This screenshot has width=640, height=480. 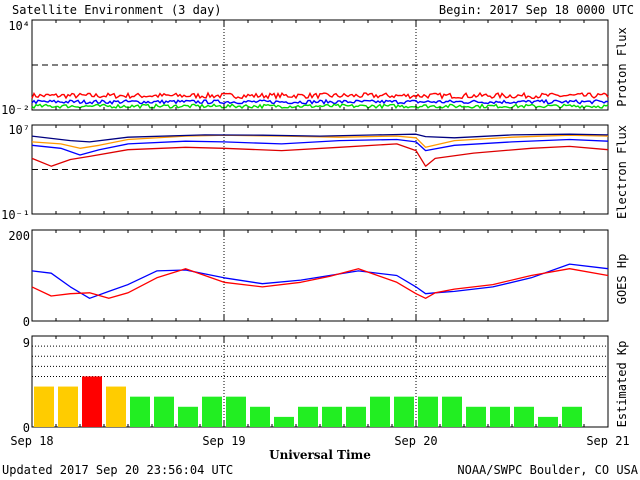 I want to click on xtick-sep20: Sep 20, so click(x=415, y=441).